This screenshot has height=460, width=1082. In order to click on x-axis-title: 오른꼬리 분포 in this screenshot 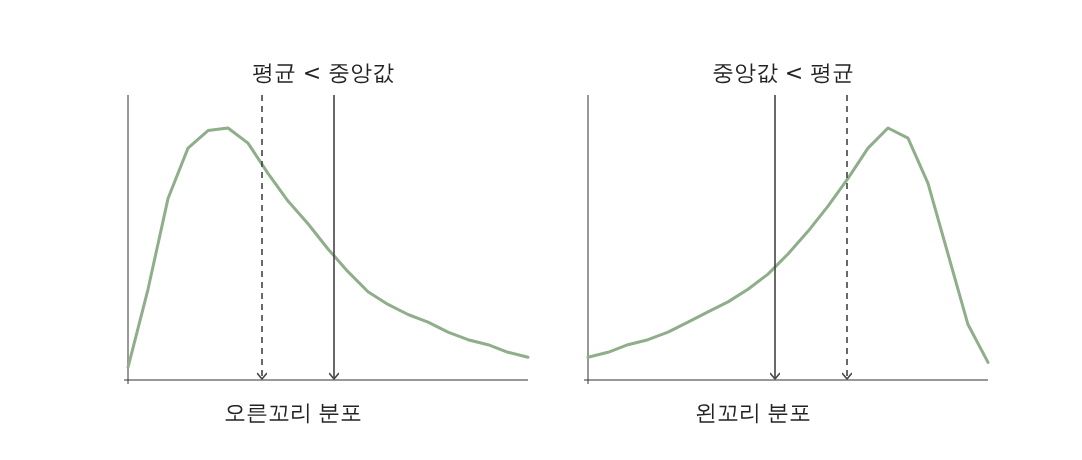, I will do `click(293, 412)`.